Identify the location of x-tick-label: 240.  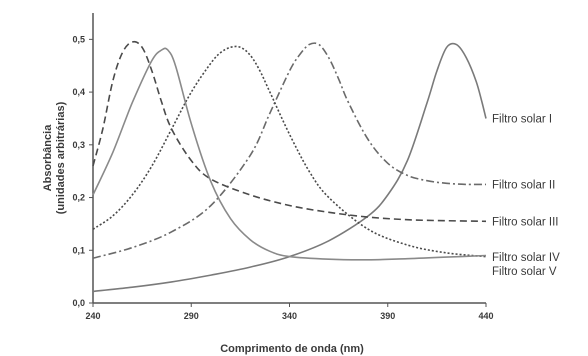
(92, 316).